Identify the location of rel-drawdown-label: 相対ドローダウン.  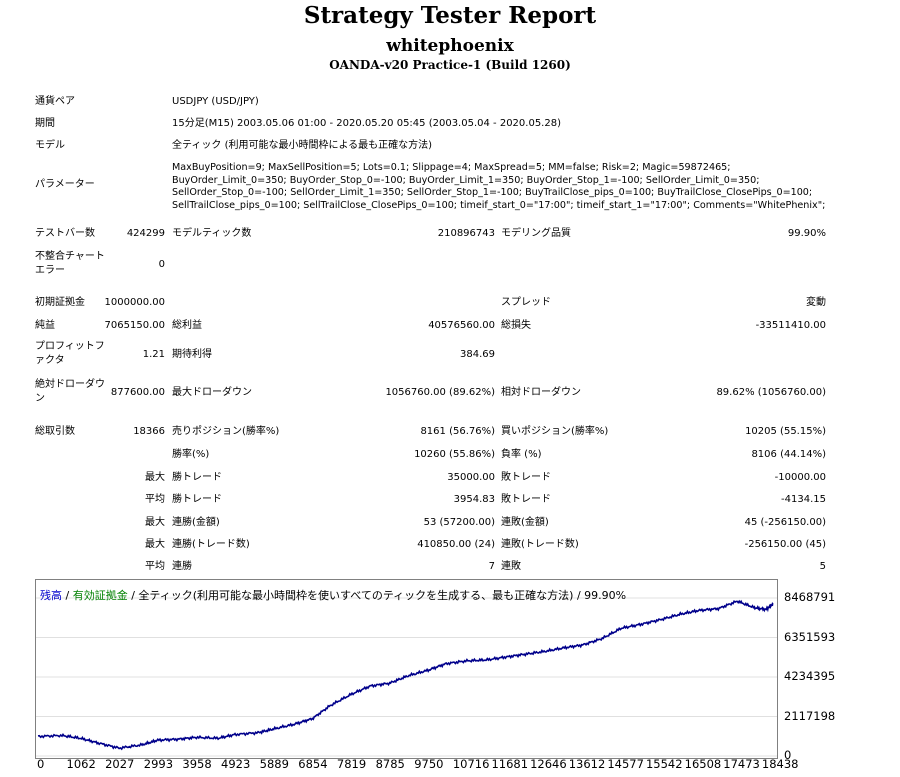
(541, 392).